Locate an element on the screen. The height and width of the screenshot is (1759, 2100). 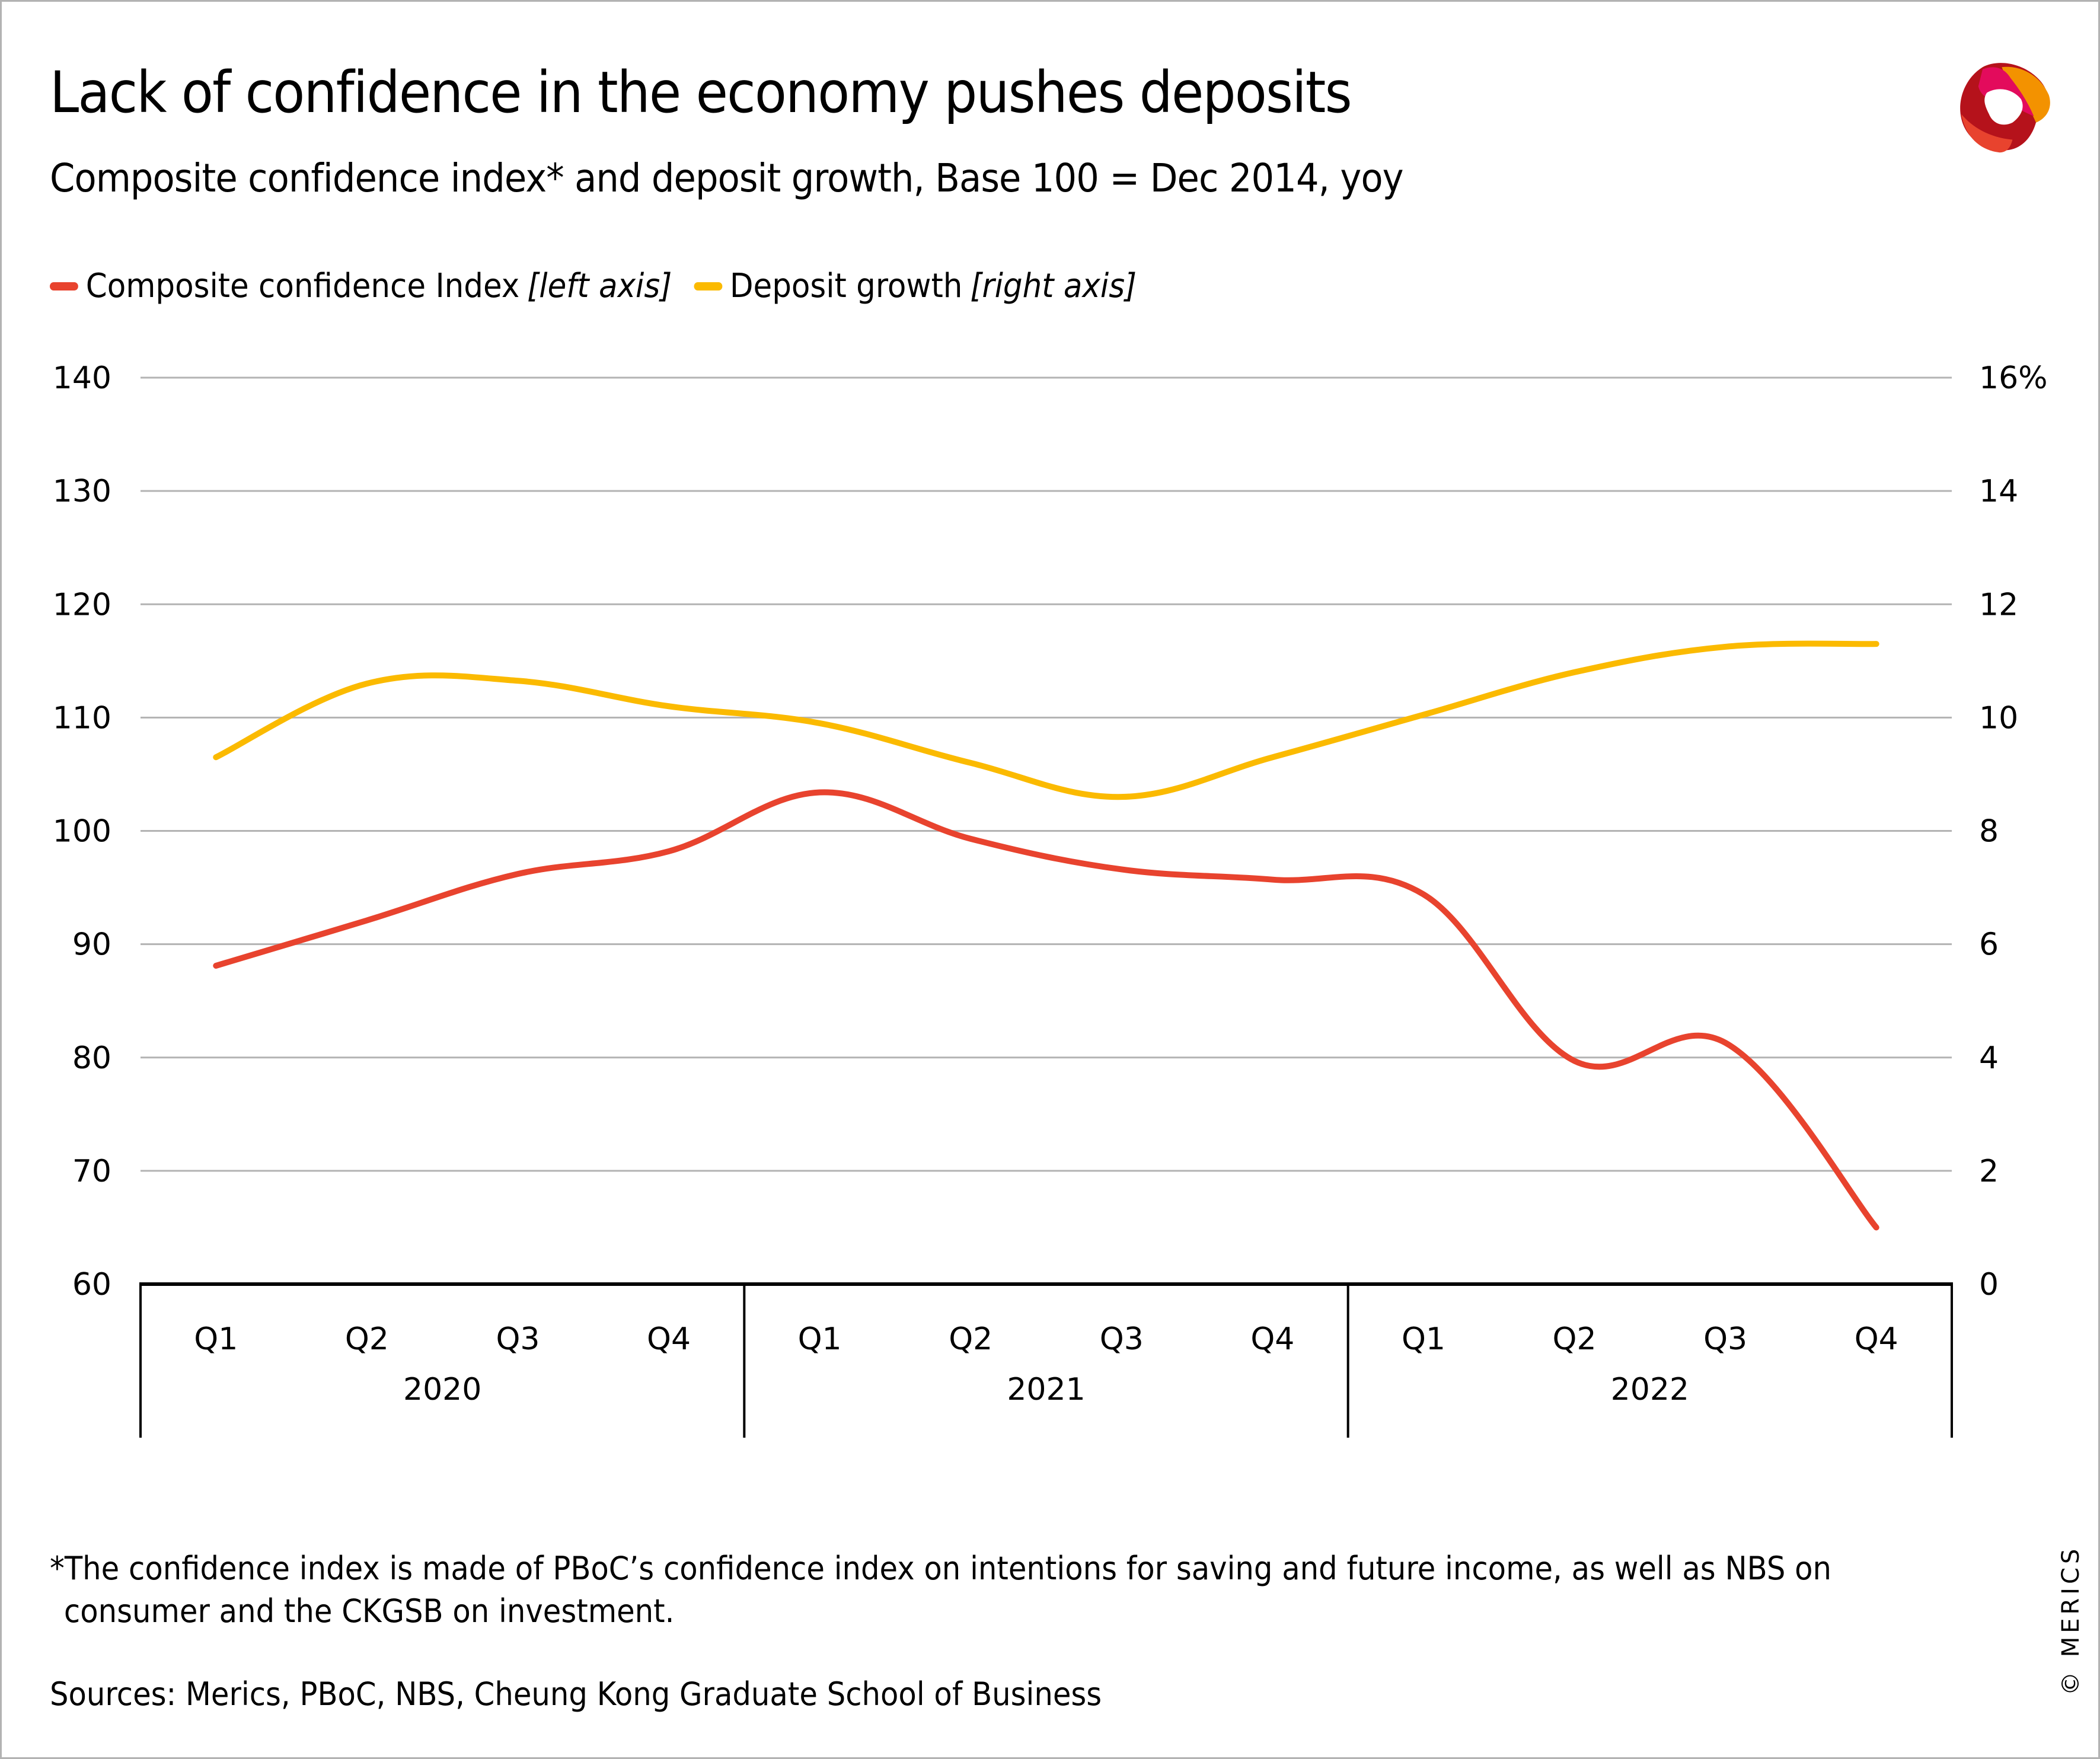
right-tick-label: 0 is located at coordinates (1989, 1285).